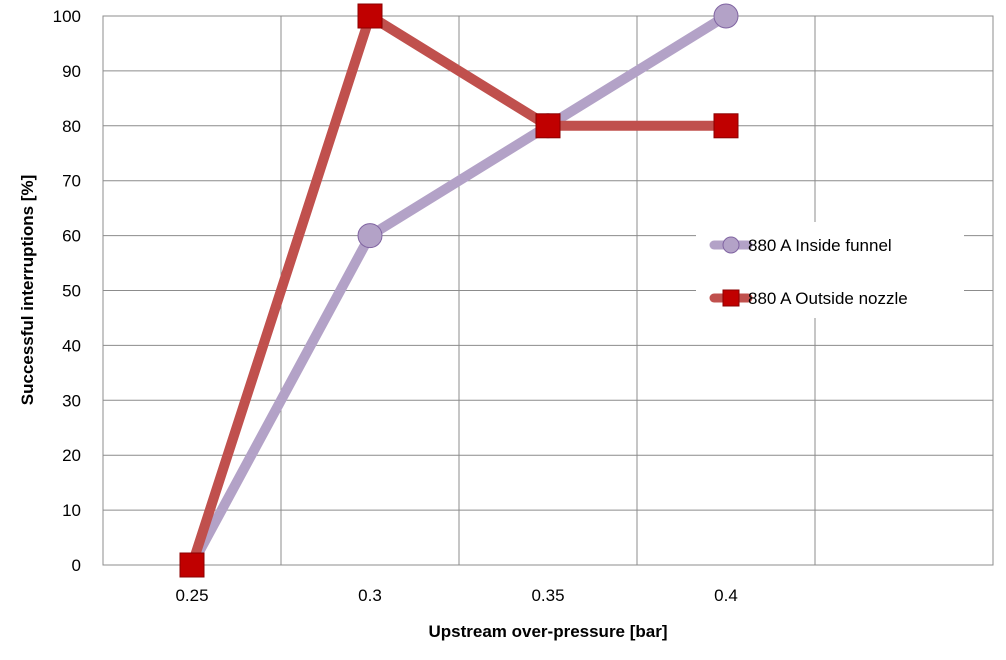 The width and height of the screenshot is (1006, 660). Describe the element at coordinates (828, 298) in the screenshot. I see `legend-label: 880 A Outside nozzle` at that location.